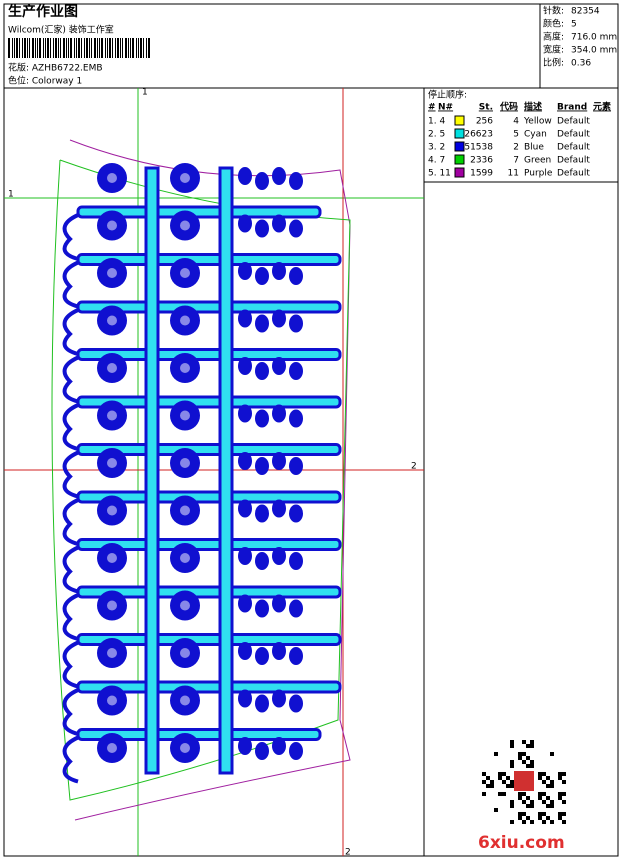 The image size is (620, 864). What do you see at coordinates (436, 161) in the screenshot?
I see `row-seq: 4. 7` at bounding box center [436, 161].